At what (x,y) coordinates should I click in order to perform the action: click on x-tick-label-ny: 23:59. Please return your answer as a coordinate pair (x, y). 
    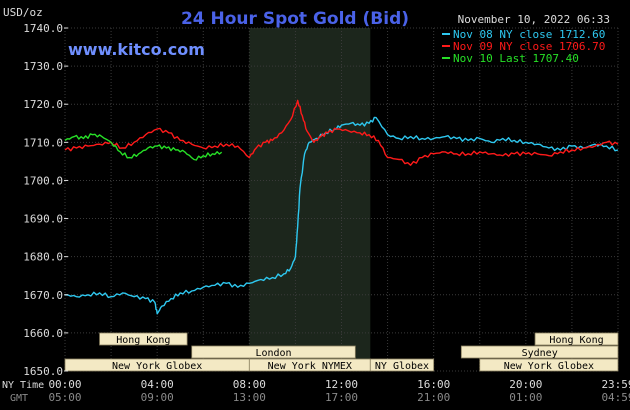
    Looking at the image, I should click on (615, 384).